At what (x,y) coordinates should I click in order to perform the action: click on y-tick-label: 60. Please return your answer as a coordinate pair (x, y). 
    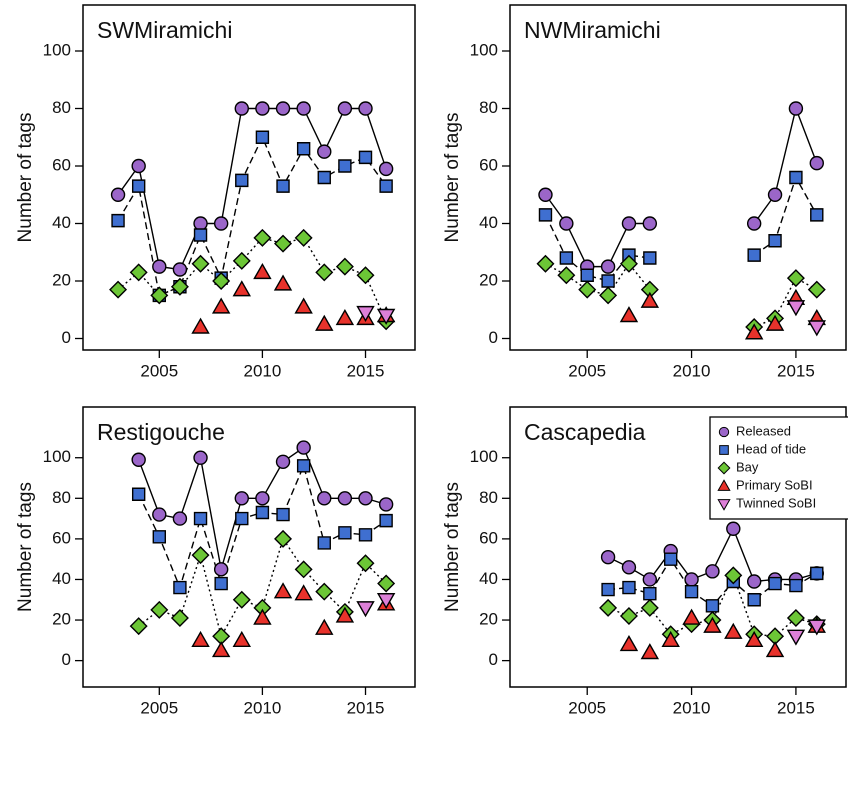
    Looking at the image, I should click on (488, 537).